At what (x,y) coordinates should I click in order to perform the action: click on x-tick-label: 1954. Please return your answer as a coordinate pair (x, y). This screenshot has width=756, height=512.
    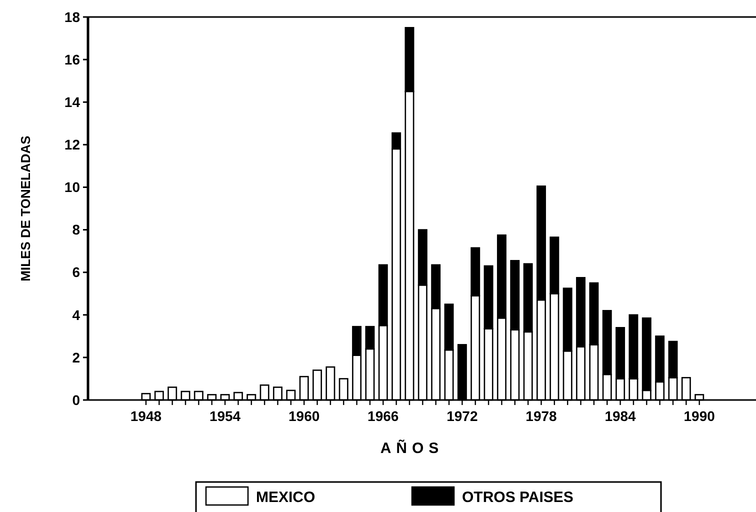
    Looking at the image, I should click on (225, 416).